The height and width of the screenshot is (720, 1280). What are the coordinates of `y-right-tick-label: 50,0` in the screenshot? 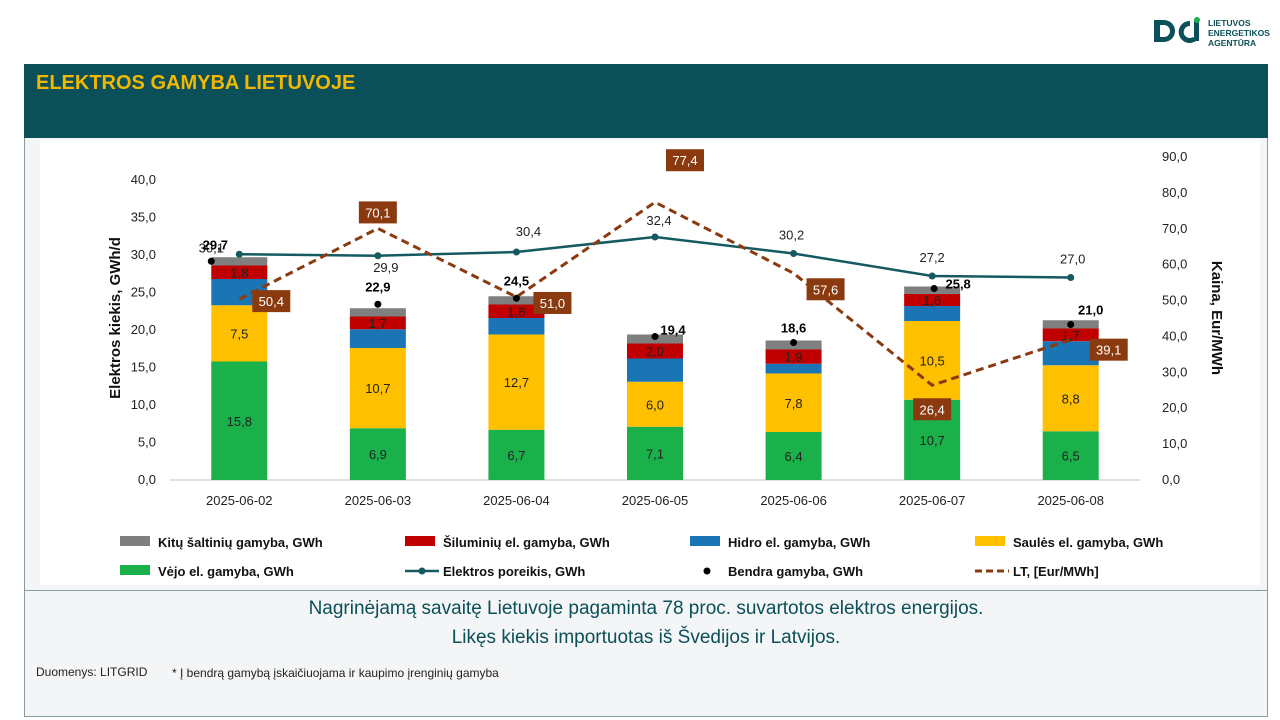 It's located at (1174, 300).